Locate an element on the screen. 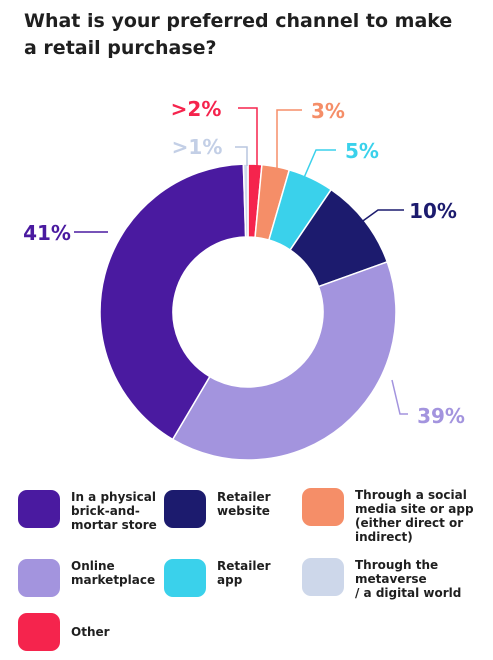 This screenshot has height=660, width=493. data-label: 5% is located at coordinates (362, 151).